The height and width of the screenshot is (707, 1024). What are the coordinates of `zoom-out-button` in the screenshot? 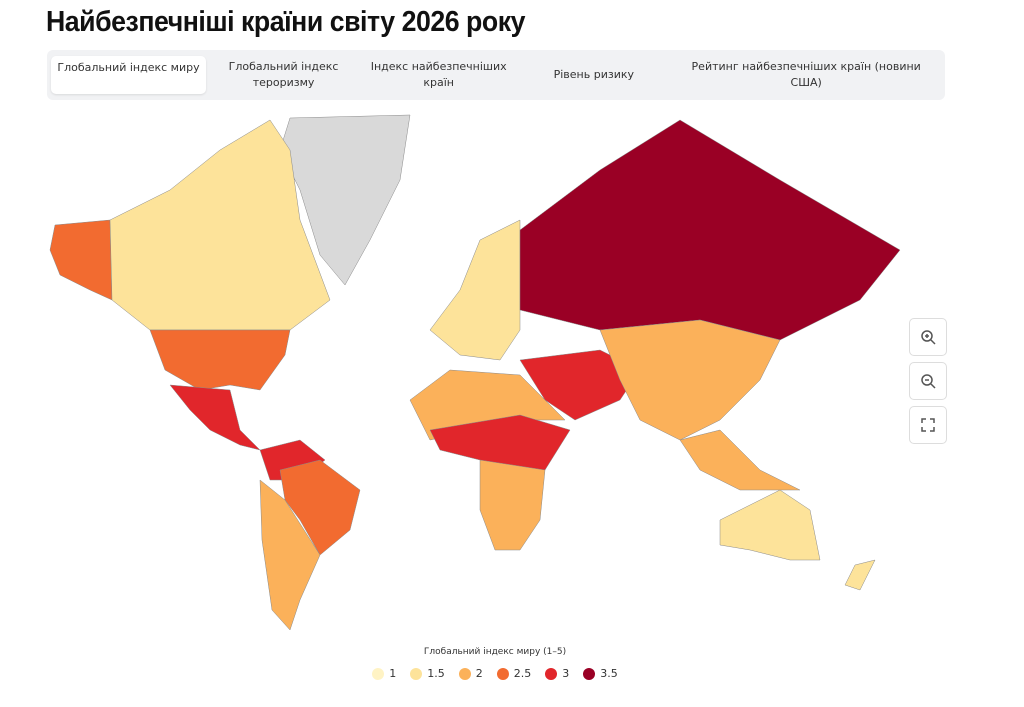 It's located at (928, 381).